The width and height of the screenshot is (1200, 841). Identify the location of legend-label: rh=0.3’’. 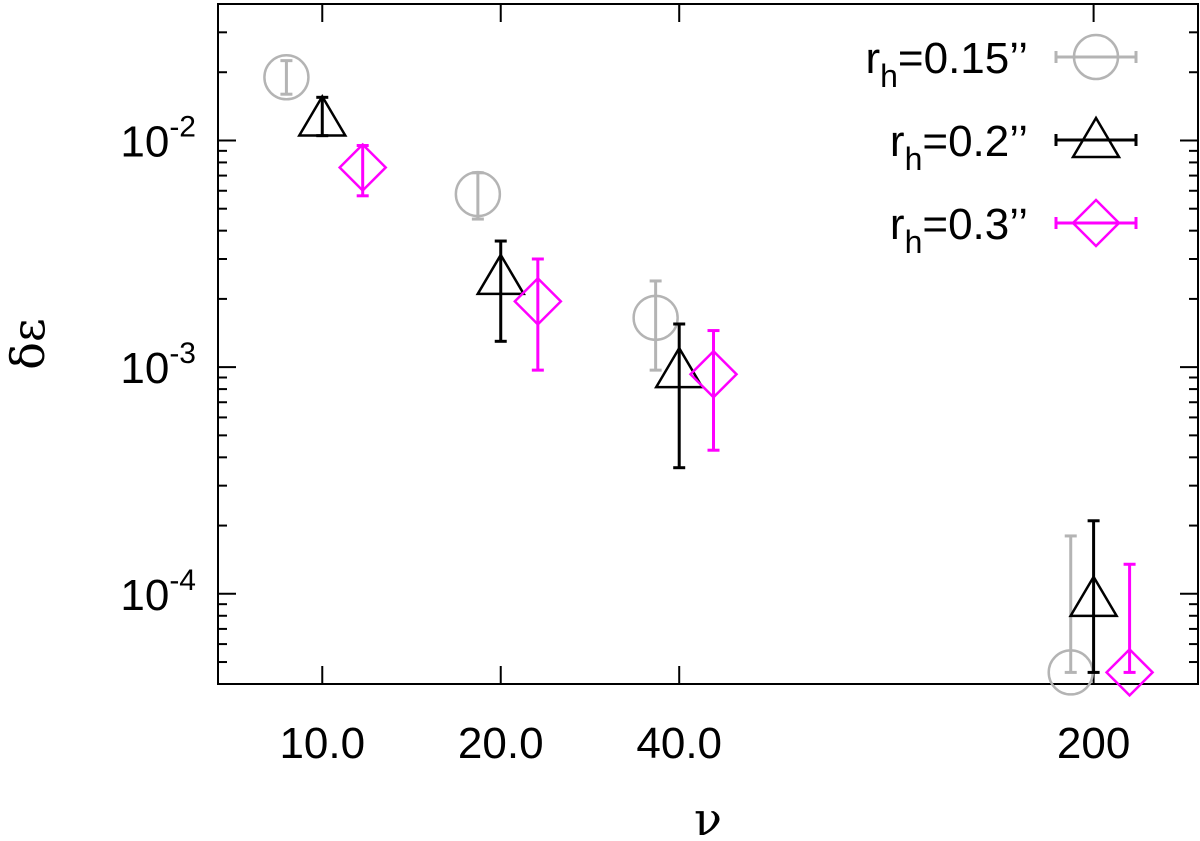
(959, 230).